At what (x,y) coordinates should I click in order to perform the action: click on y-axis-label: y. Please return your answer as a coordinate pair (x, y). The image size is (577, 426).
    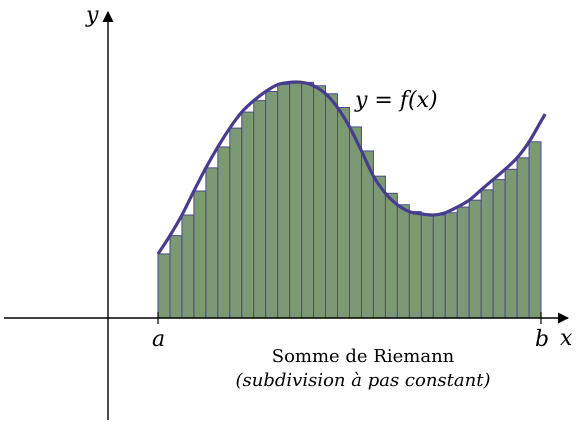
    Looking at the image, I should click on (92, 15).